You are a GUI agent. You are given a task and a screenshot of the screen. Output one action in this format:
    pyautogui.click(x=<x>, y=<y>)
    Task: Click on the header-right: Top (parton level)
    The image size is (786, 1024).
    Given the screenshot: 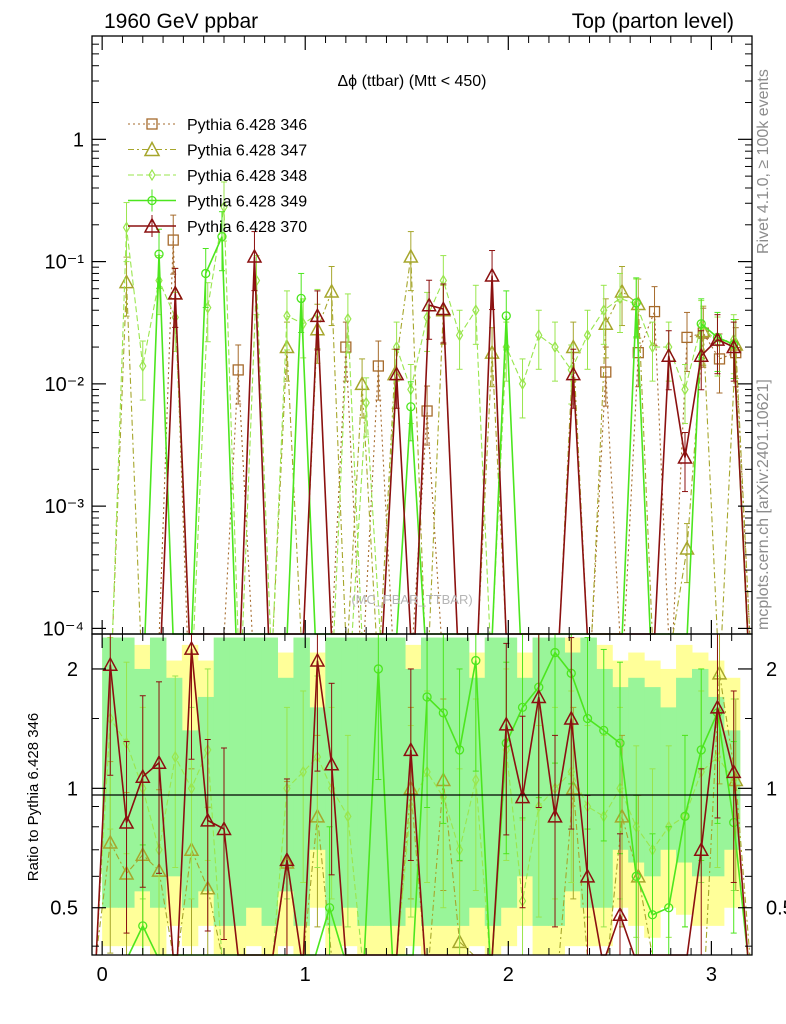 What is the action you would take?
    pyautogui.click(x=653, y=21)
    